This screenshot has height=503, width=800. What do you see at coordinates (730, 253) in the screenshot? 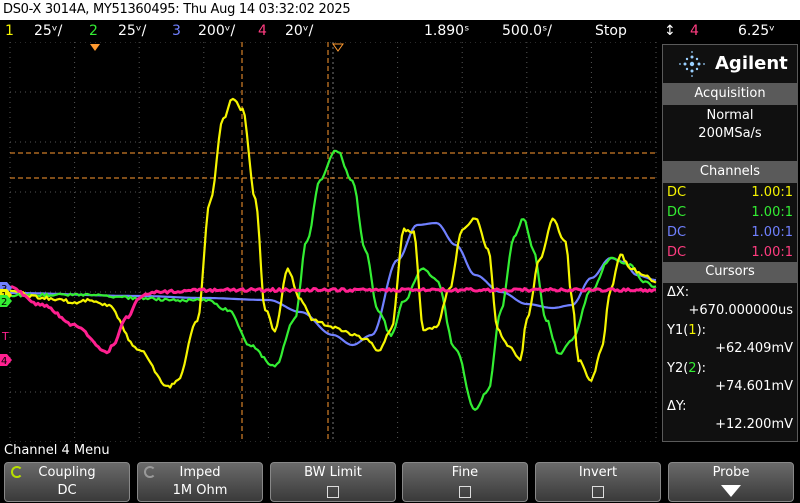
I see `channel-4-row: DC 1.00:1` at bounding box center [730, 253].